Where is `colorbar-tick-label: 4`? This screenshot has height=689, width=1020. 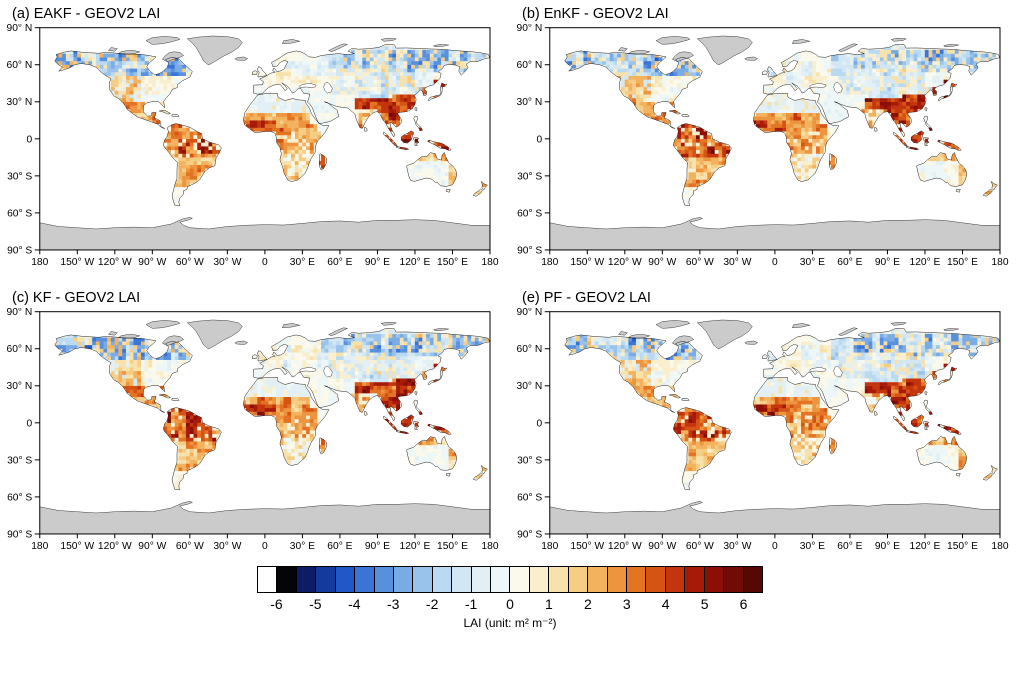 colorbar-tick-label: 4 is located at coordinates (665, 604).